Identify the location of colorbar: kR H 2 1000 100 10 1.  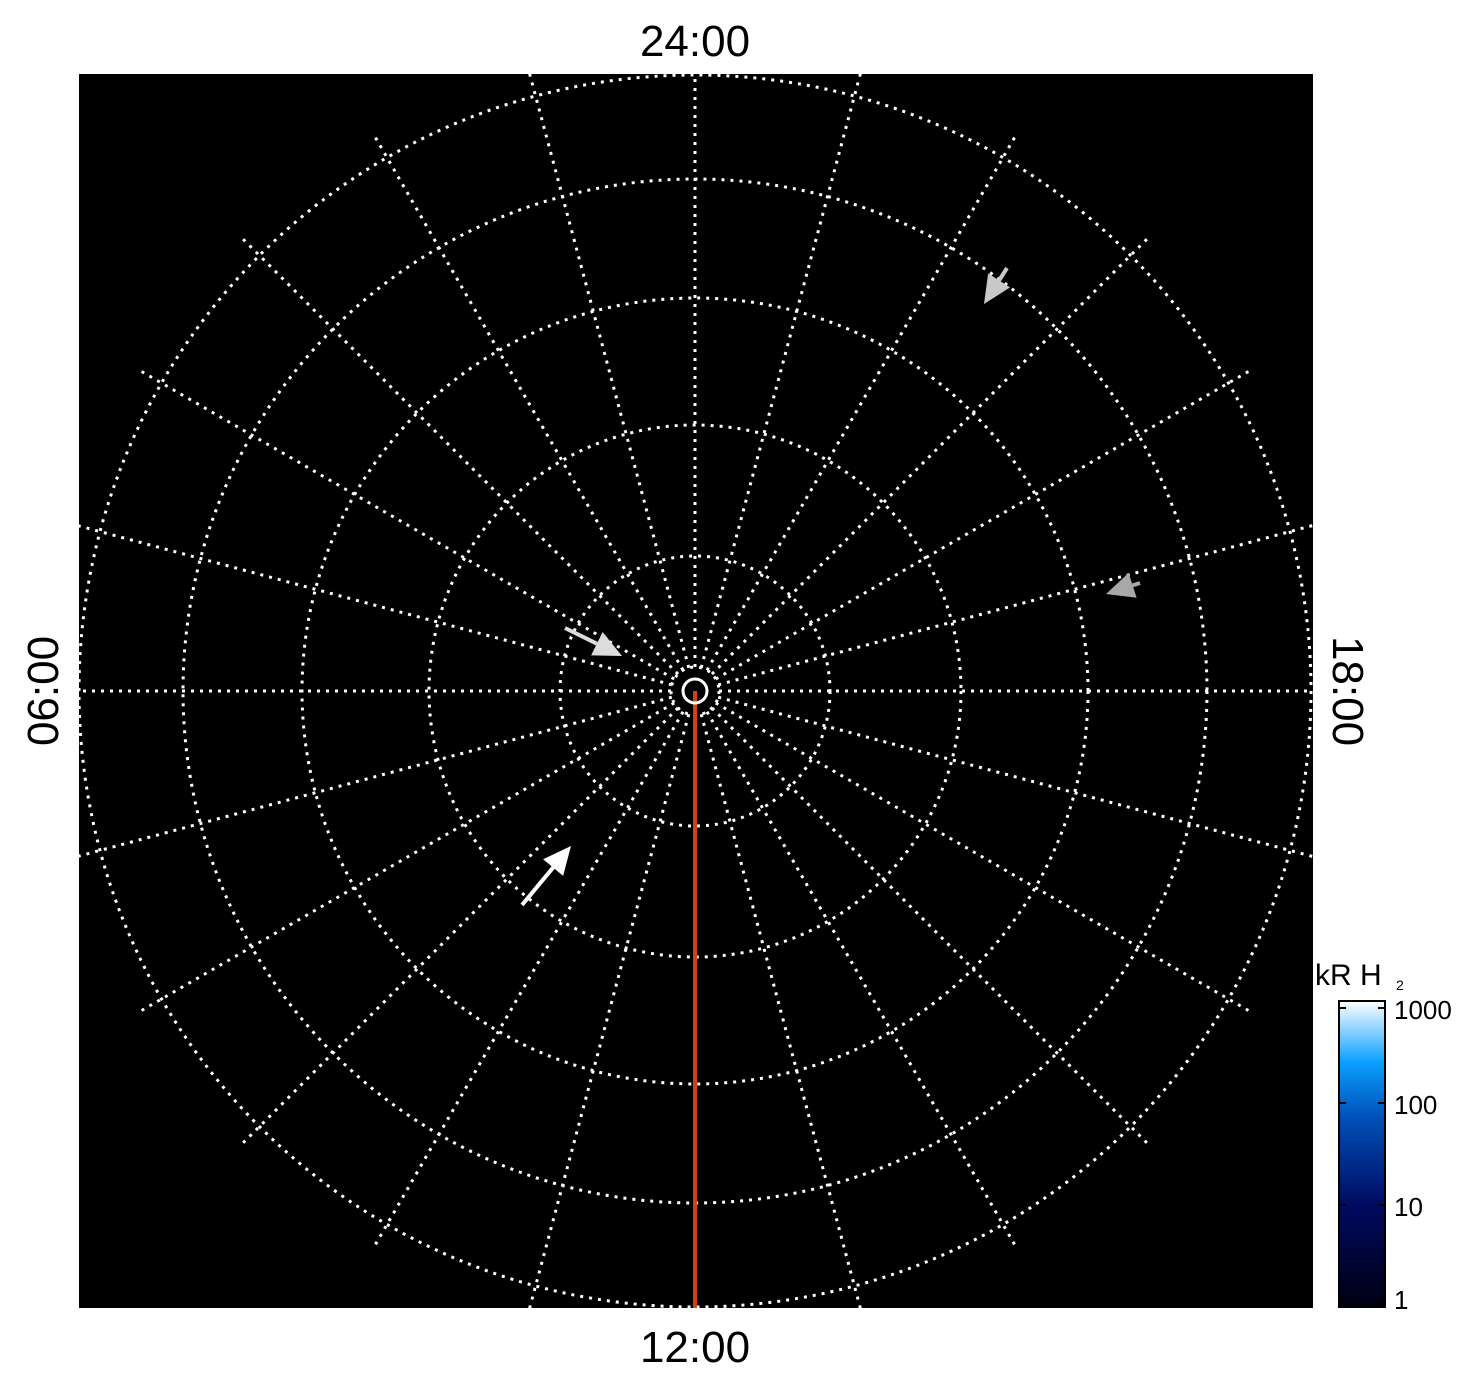
(1383, 1137).